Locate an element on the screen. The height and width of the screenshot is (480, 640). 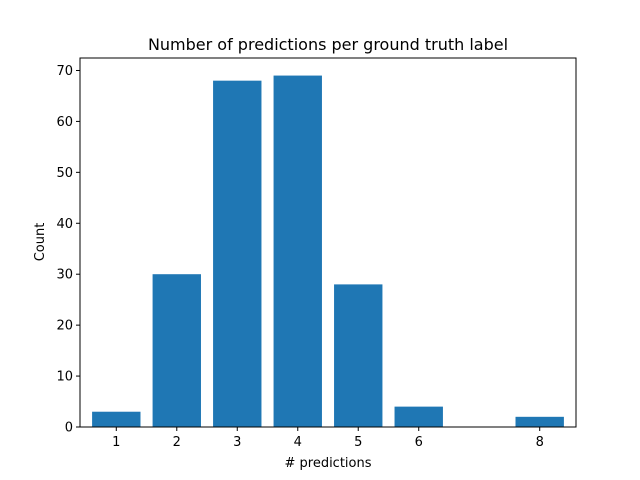
x-tick-label: 5 is located at coordinates (358, 442).